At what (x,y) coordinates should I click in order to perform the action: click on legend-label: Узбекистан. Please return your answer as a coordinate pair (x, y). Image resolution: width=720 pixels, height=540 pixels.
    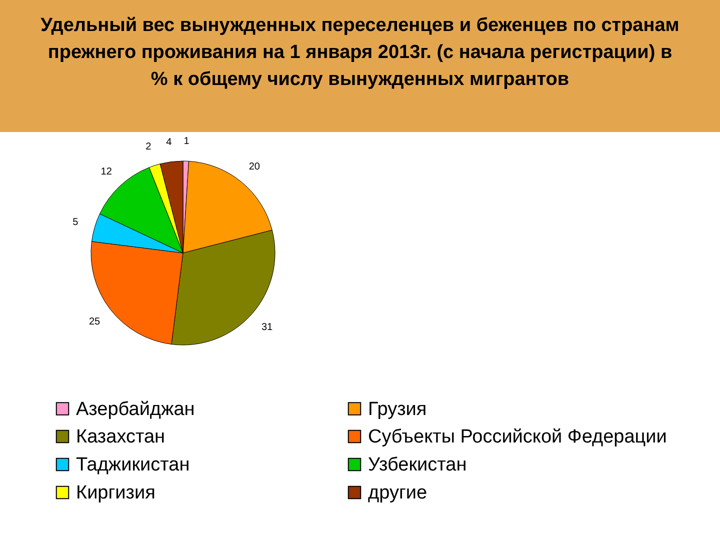
    Looking at the image, I should click on (417, 465).